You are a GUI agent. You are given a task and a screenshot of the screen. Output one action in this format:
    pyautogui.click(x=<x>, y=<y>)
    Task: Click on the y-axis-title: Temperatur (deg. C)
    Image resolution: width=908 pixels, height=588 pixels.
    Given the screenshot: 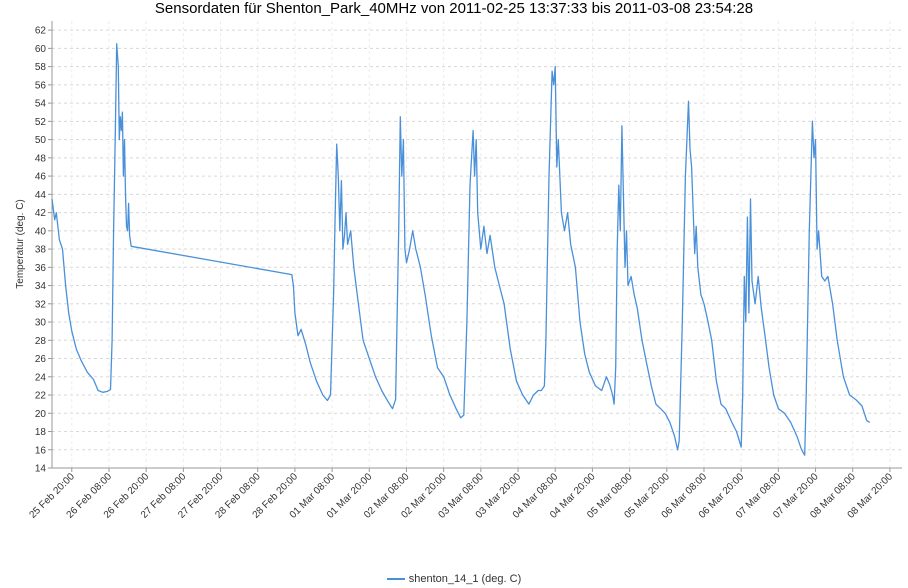 What is the action you would take?
    pyautogui.click(x=20, y=243)
    